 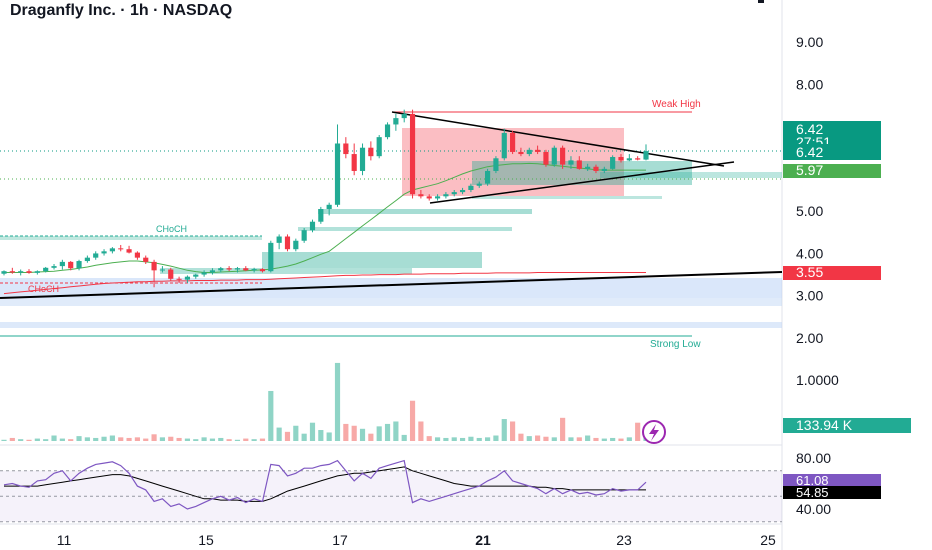 What do you see at coordinates (809, 272) in the screenshot?
I see `price-label-ma-slow: 3.55` at bounding box center [809, 272].